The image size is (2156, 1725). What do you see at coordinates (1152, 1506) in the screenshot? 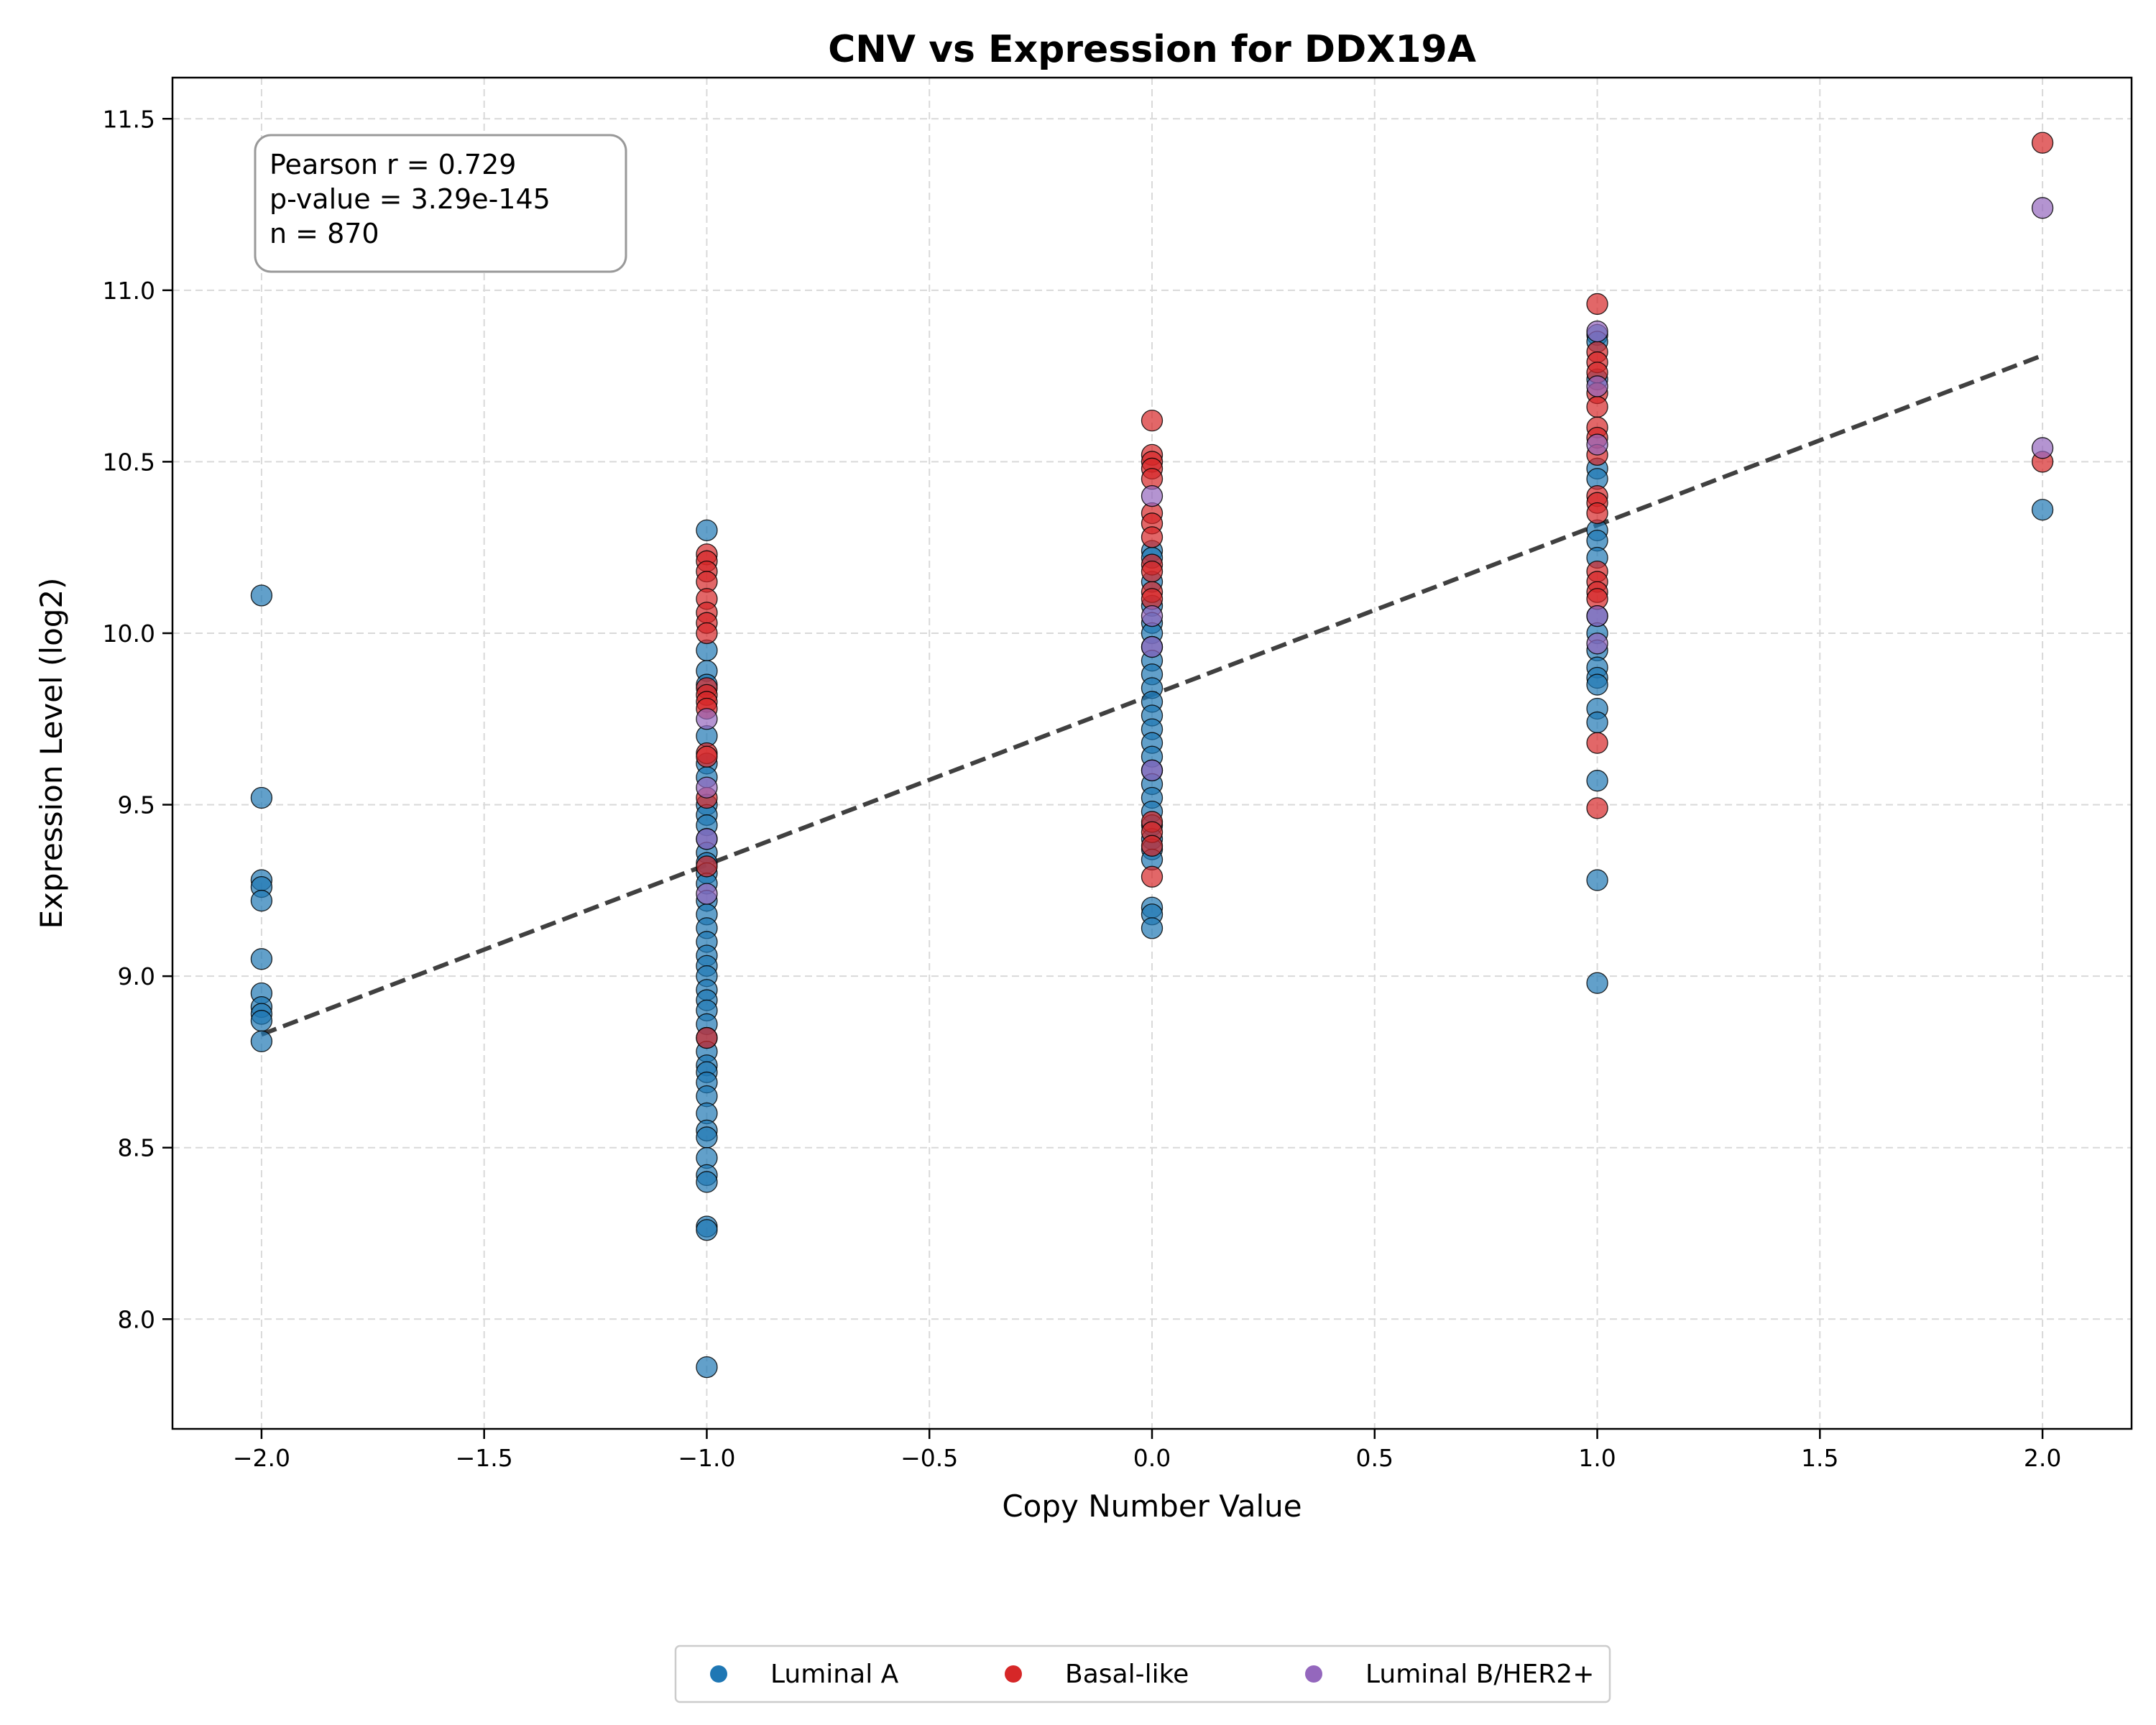
I see `x-axis-label: Copy Number Value` at bounding box center [1152, 1506].